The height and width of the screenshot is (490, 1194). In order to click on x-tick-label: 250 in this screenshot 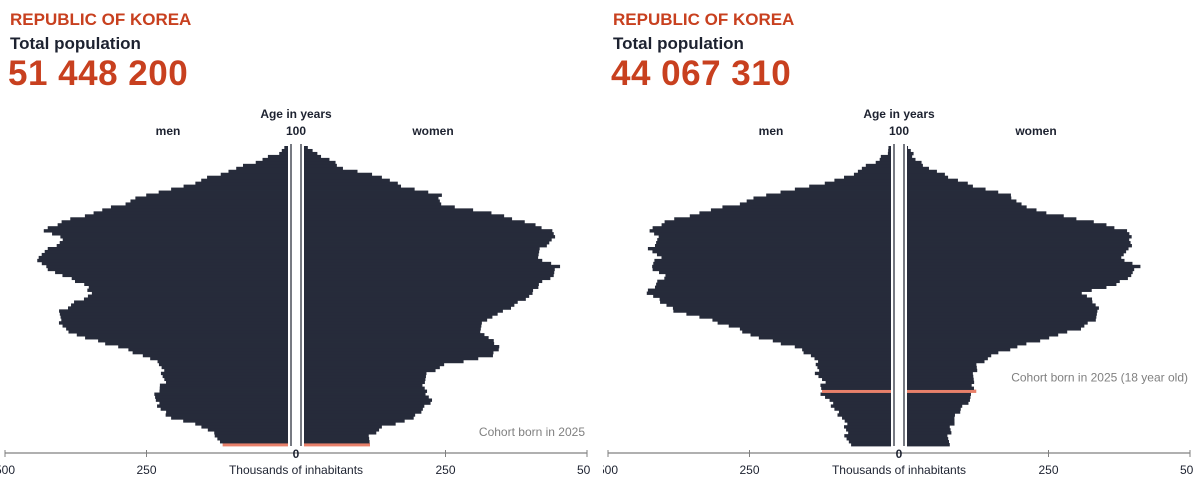, I will do `click(445, 470)`.